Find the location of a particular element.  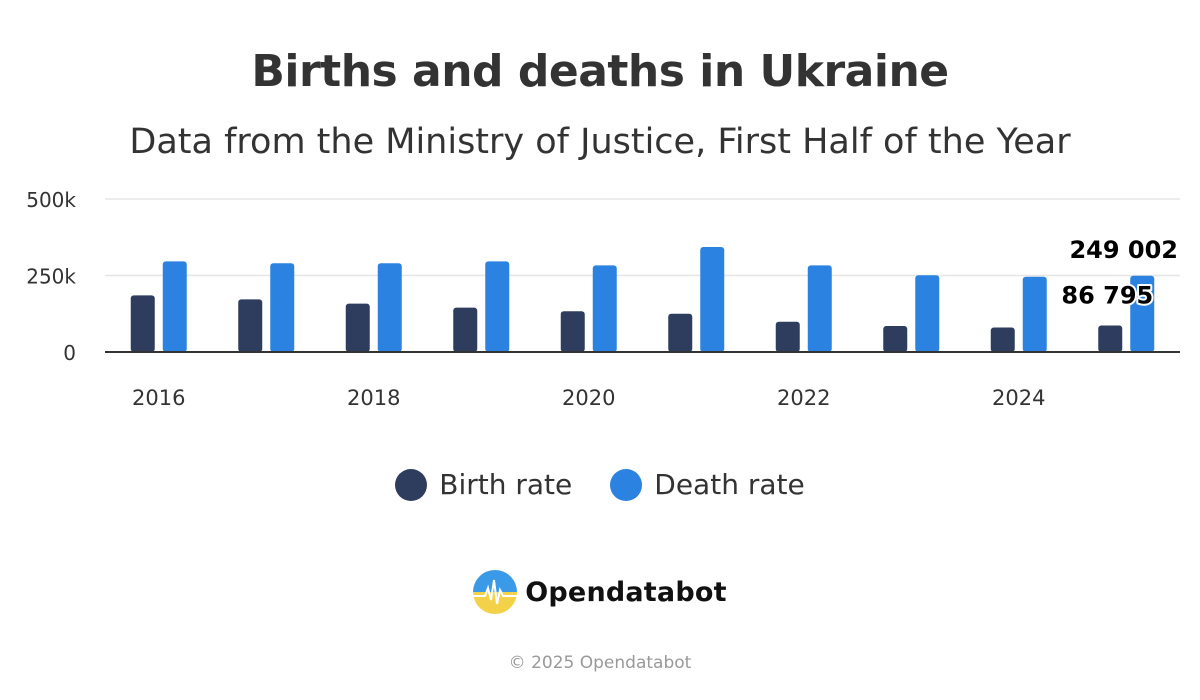

x-tick-label: 2016 is located at coordinates (158, 398).